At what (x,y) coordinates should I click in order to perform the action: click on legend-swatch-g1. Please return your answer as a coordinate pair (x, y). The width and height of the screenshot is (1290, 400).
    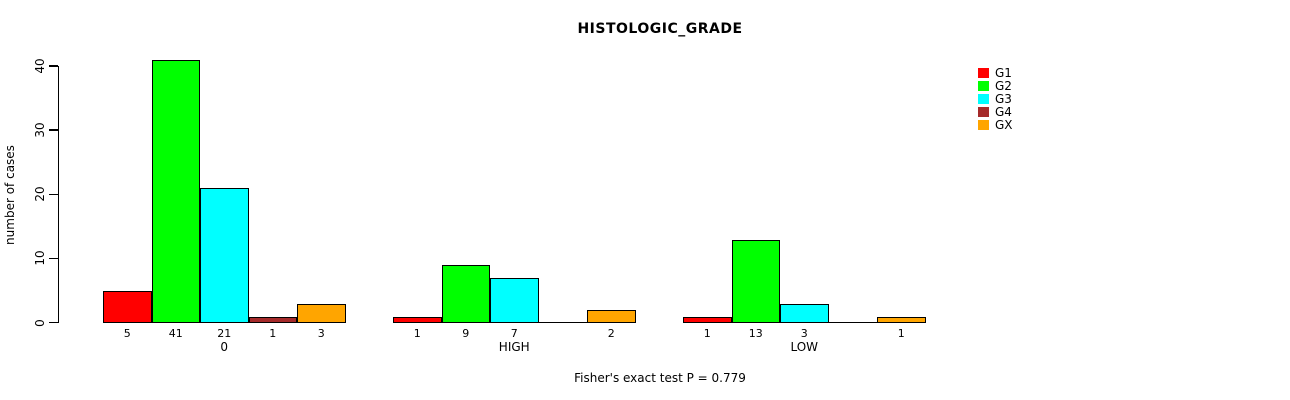
    Looking at the image, I should click on (983, 72).